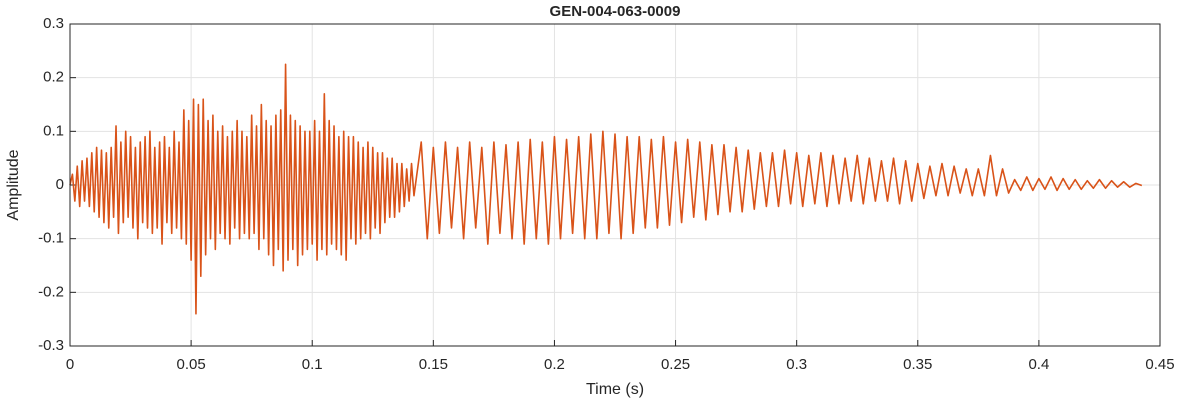 The height and width of the screenshot is (404, 1182). What do you see at coordinates (70, 364) in the screenshot?
I see `x-tick-label: 0` at bounding box center [70, 364].